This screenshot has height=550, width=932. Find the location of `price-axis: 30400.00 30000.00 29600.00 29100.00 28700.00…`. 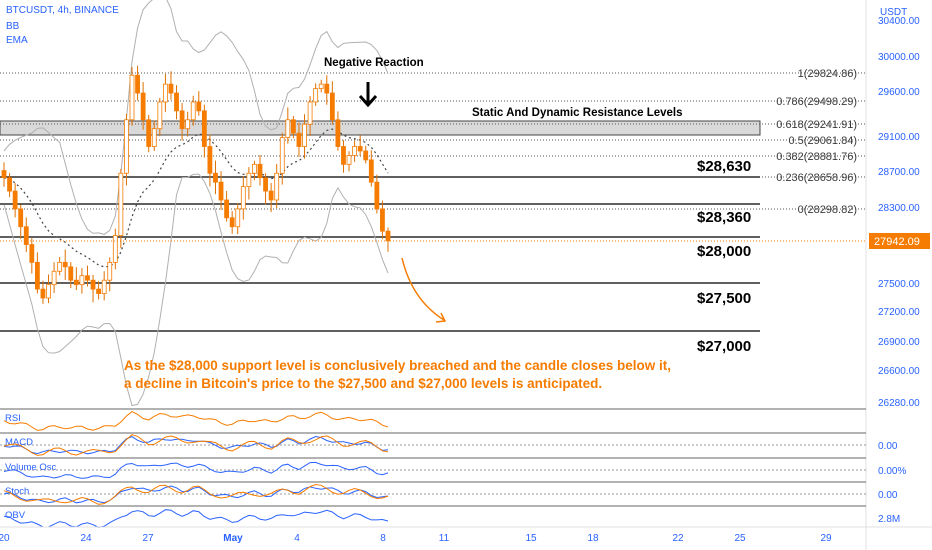

price-axis: 30400.00 30000.00 29600.00 29100.00 28700.00… is located at coordinates (899, 212).